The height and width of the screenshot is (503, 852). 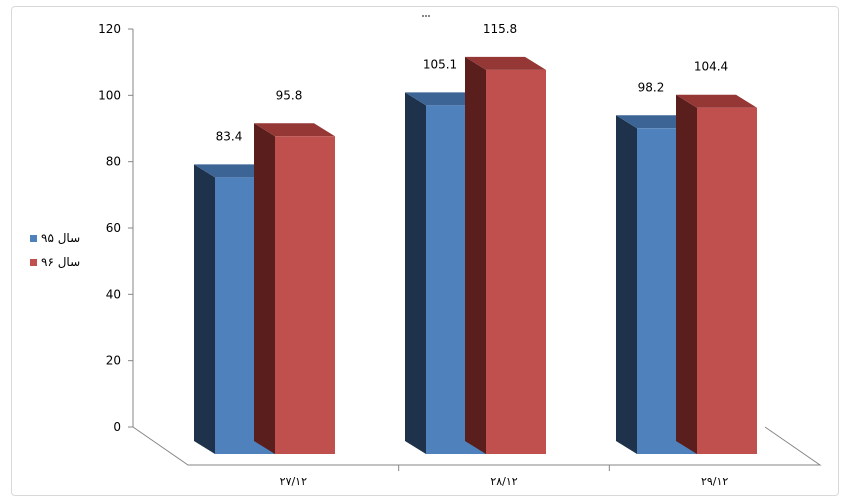 What do you see at coordinates (113, 228) in the screenshot?
I see `y-tick-label: 60` at bounding box center [113, 228].